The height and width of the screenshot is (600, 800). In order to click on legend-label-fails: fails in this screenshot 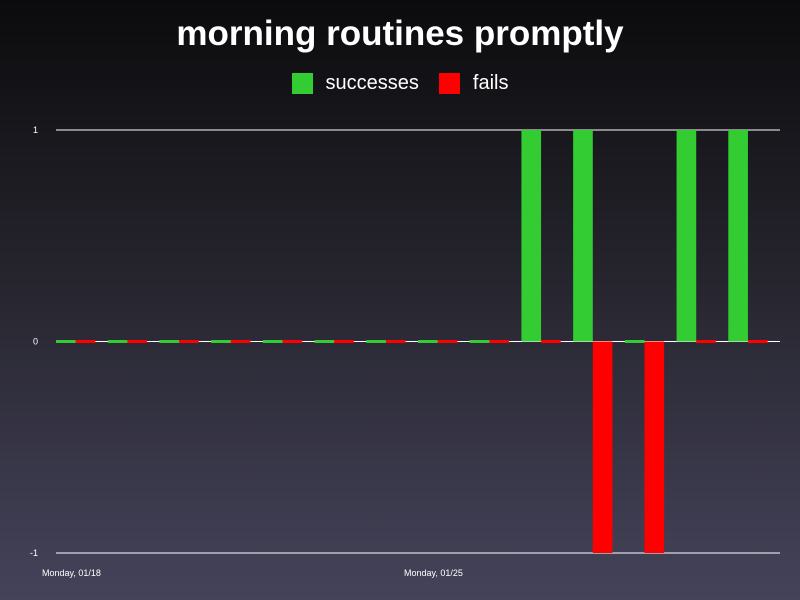, I will do `click(490, 83)`.